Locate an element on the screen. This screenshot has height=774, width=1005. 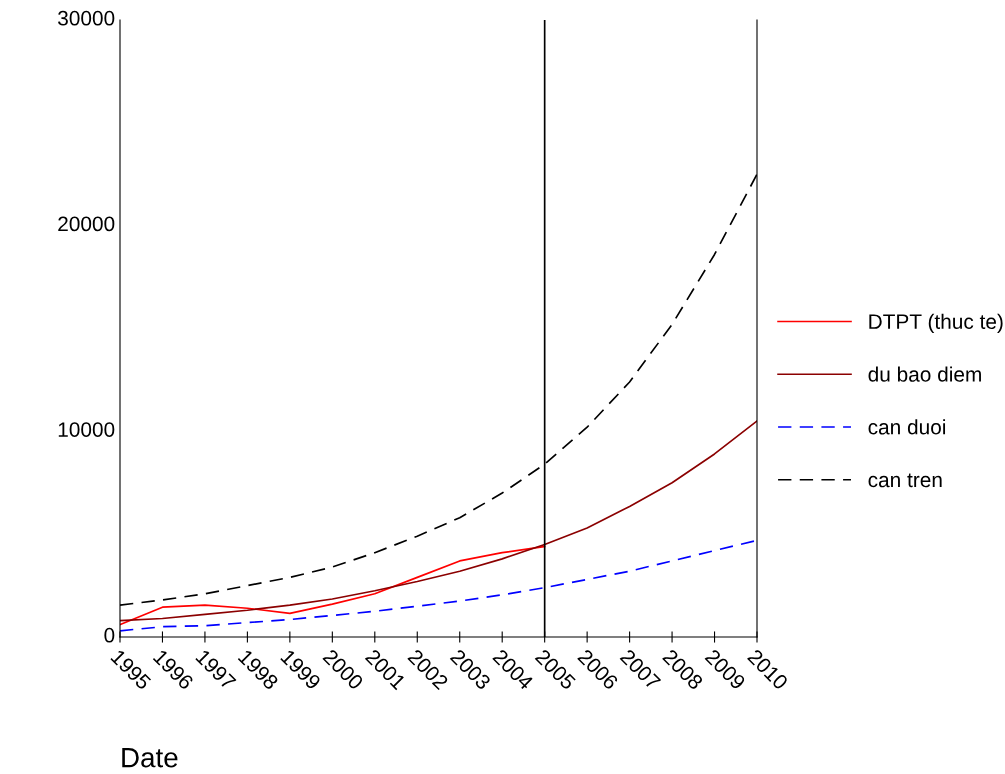
legend-label: du bao diem is located at coordinates (924, 374).